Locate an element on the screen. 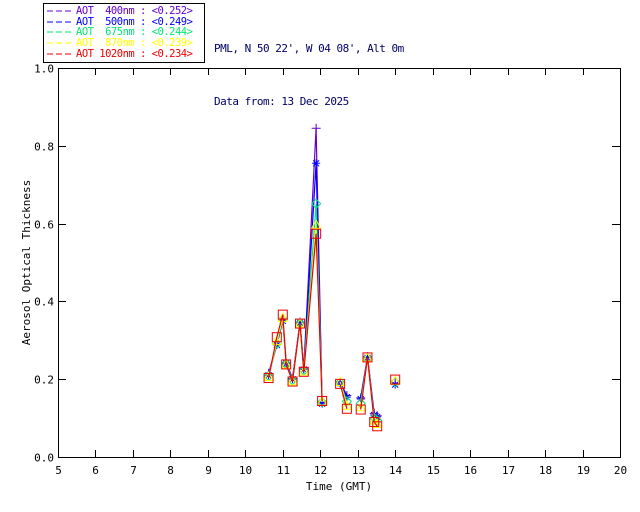 The image size is (640, 512). series-aot-1020nm is located at coordinates (332, 330).